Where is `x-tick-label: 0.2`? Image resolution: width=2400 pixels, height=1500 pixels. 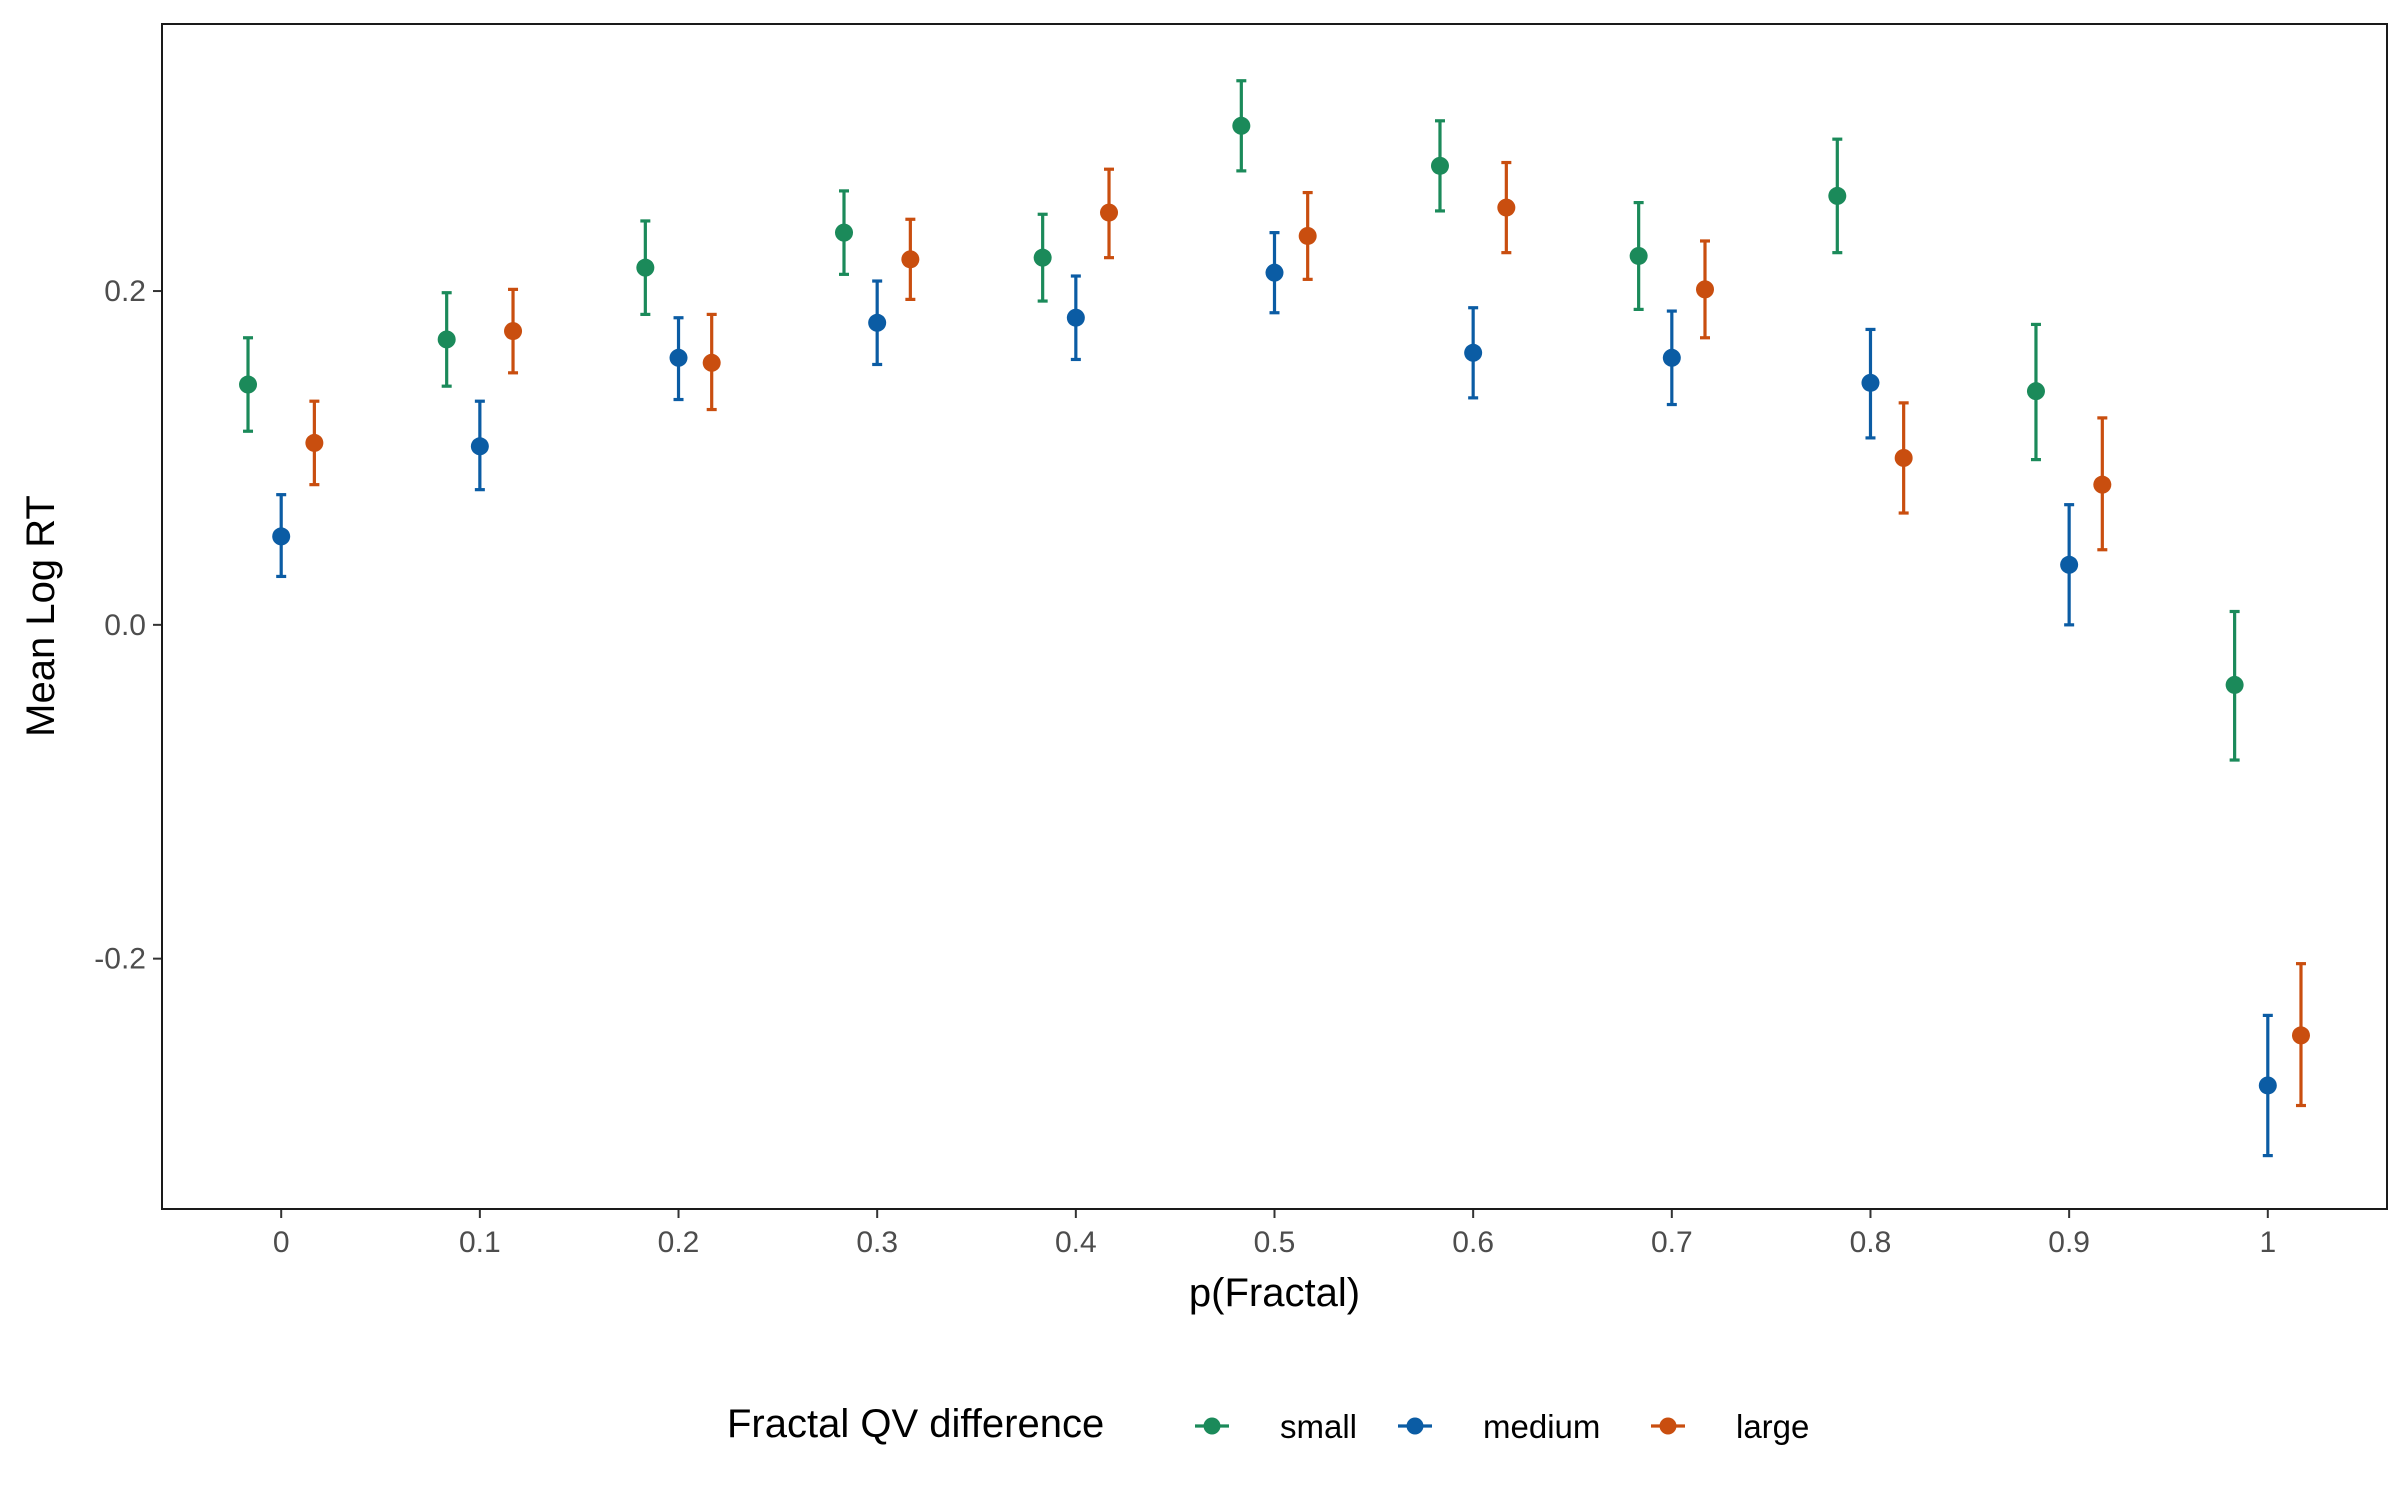 x-tick-label: 0.2 is located at coordinates (679, 1242).